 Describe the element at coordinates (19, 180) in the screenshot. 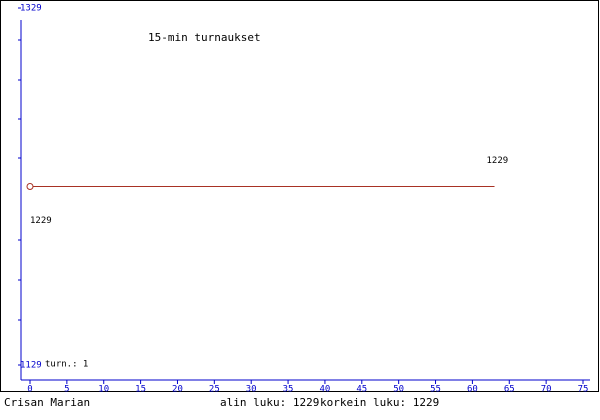

I see `minor-ticks` at that location.